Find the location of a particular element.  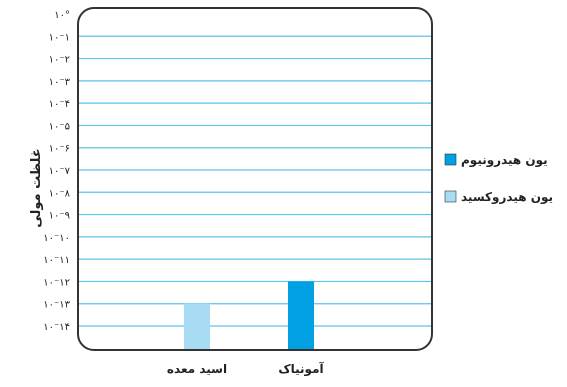

y-tick-label: ۱۰⁻۱ is located at coordinates (59, 37).